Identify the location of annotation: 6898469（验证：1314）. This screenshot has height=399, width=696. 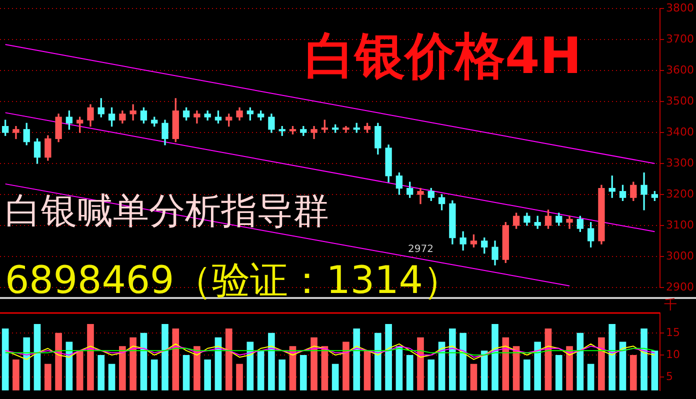
(233, 281).